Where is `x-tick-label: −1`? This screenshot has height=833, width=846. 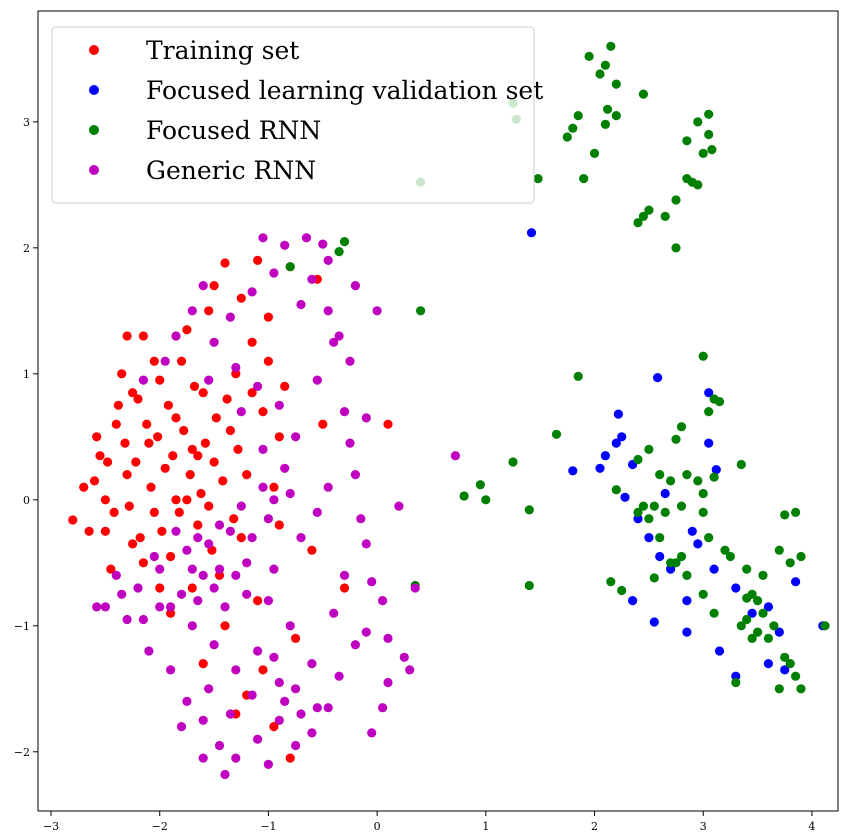
x-tick-label: −1 is located at coordinates (268, 826).